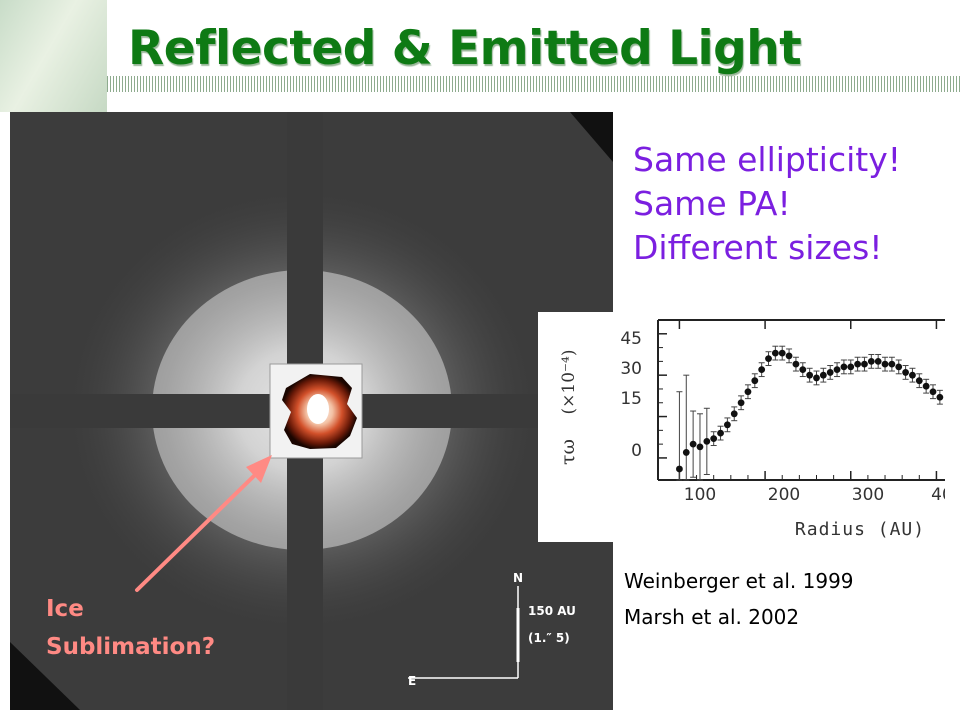  What do you see at coordinates (767, 159) in the screenshot?
I see `callout-line-ellipticity: Same ellipticity!` at bounding box center [767, 159].